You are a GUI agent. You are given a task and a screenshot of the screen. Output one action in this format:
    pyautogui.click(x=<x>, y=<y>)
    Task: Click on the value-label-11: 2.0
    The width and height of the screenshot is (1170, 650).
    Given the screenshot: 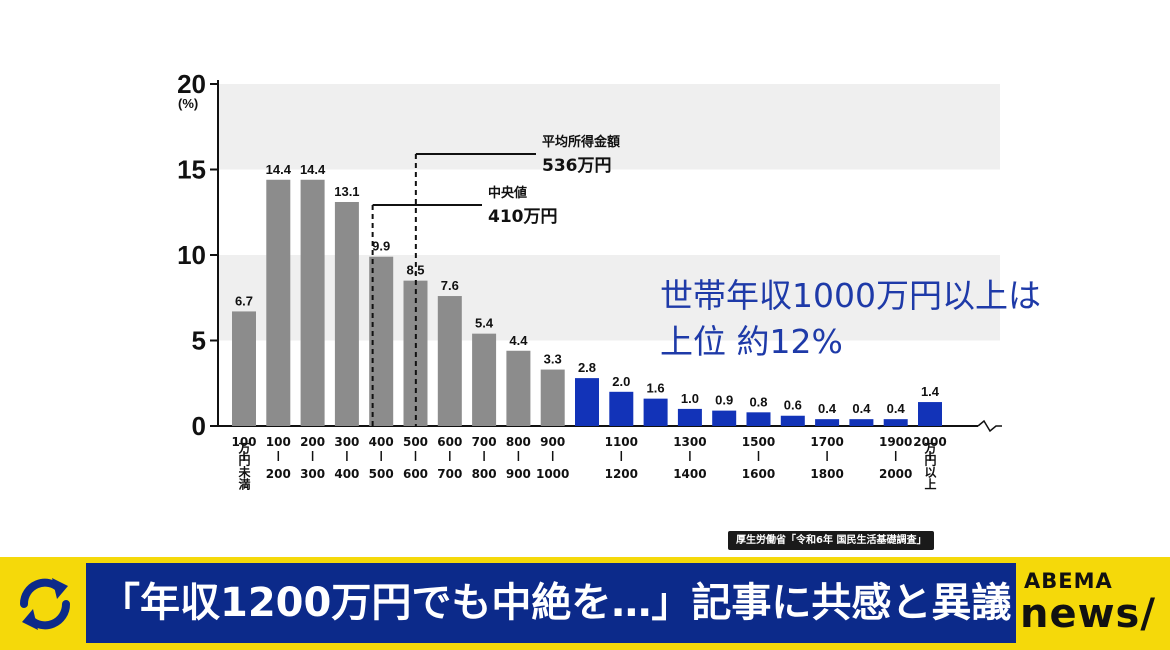 What is the action you would take?
    pyautogui.click(x=621, y=381)
    